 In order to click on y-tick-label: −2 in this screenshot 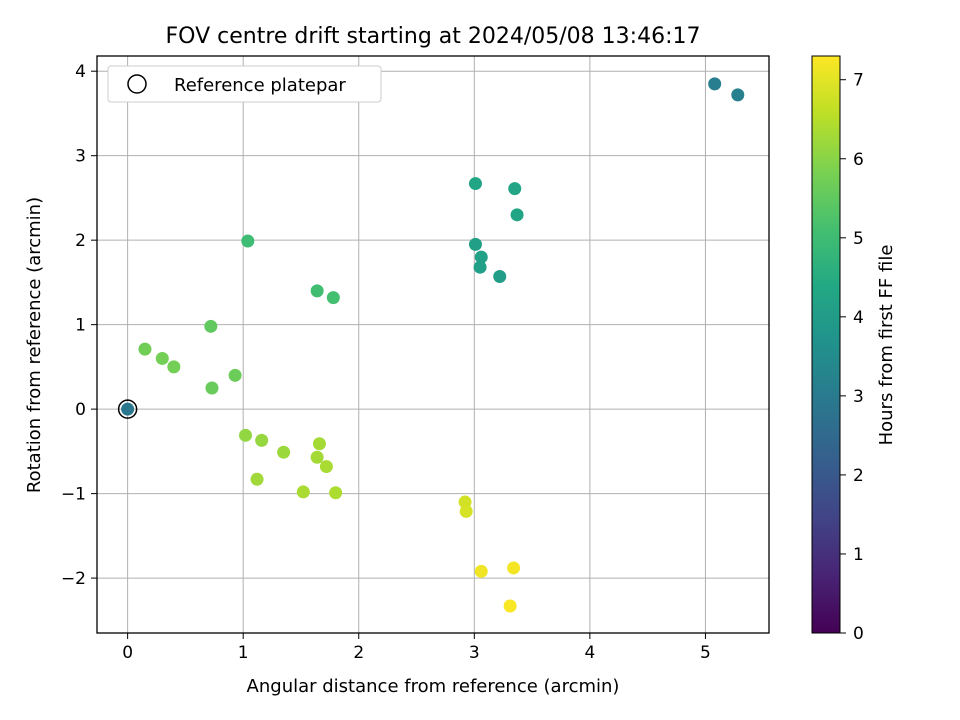, I will do `click(73, 579)`.